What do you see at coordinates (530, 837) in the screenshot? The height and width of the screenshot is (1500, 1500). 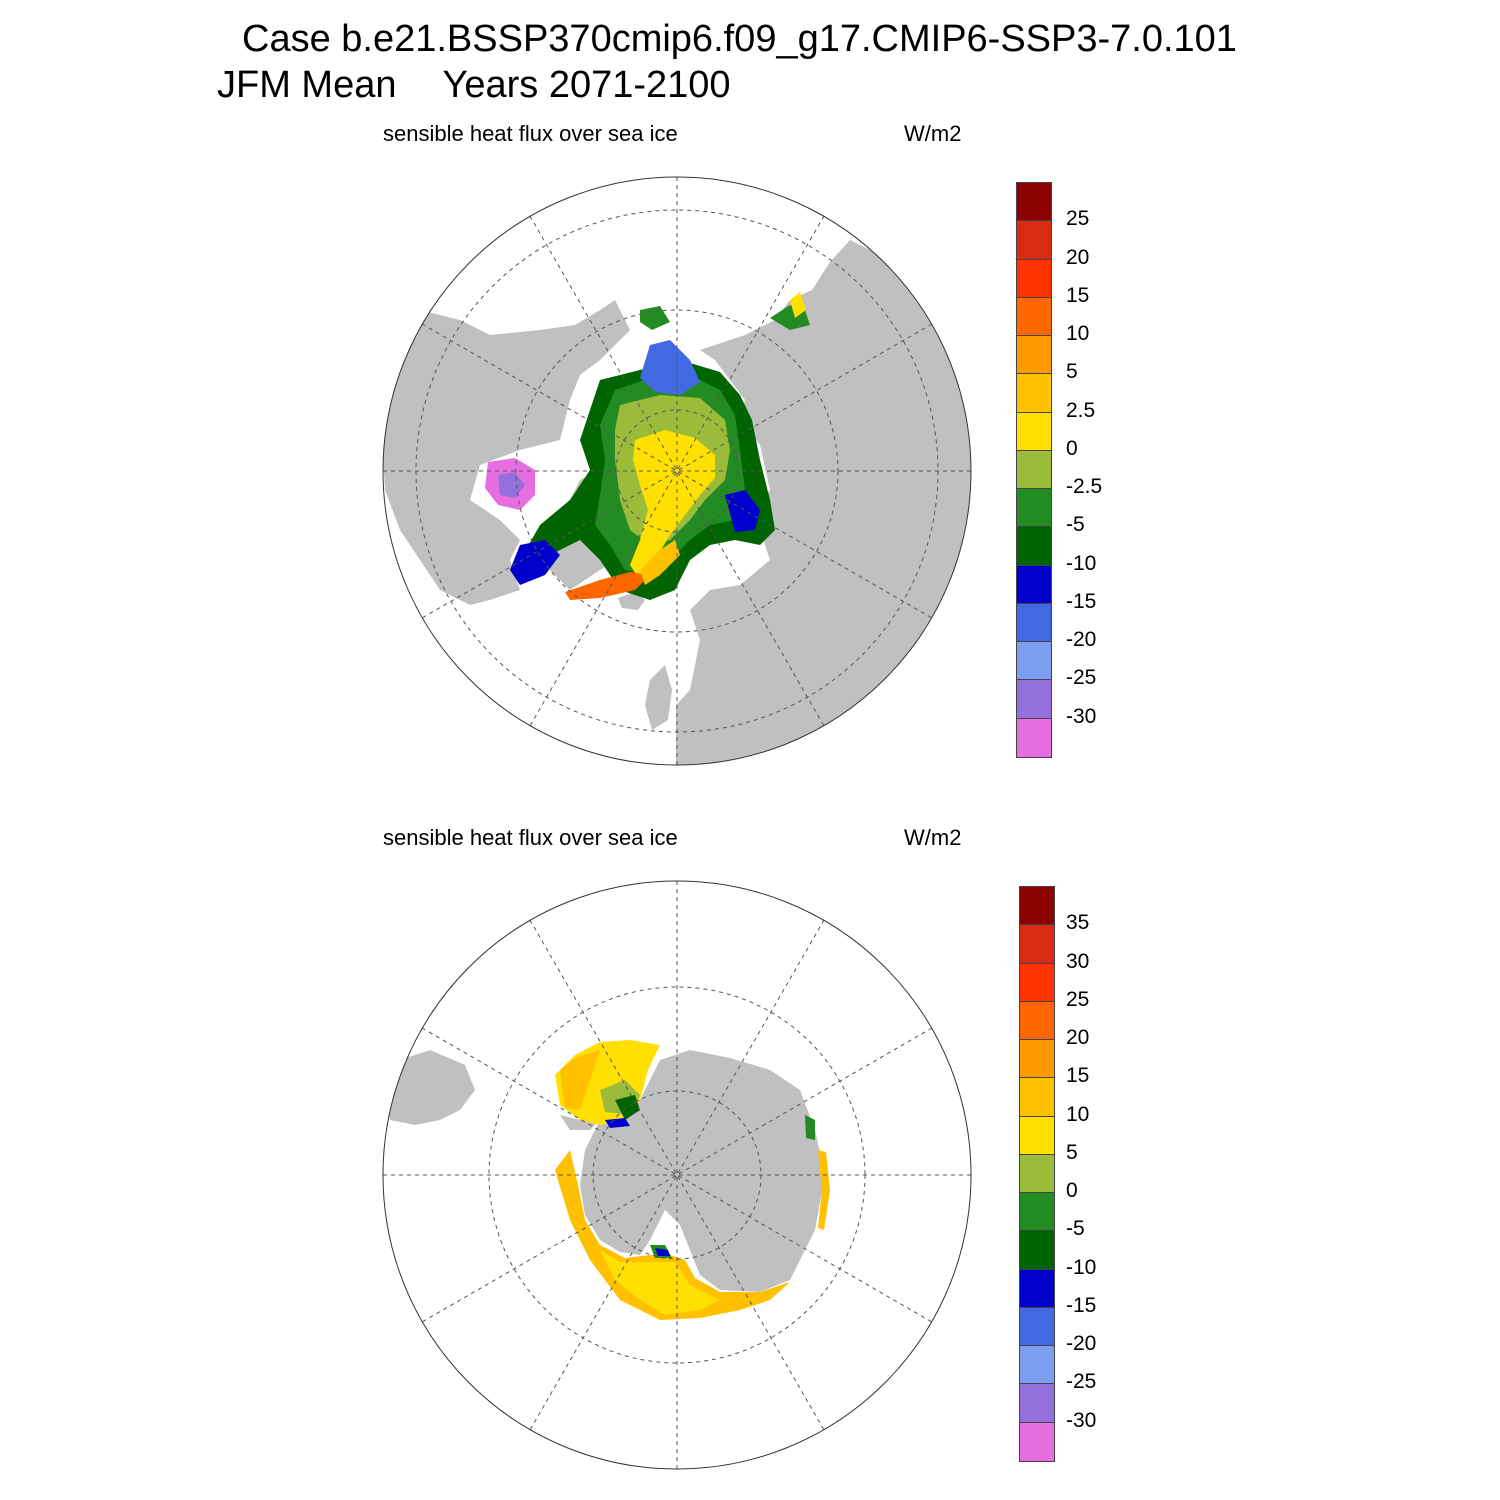 I see `panel-south-variable-label: sensible heat flux over sea ice` at bounding box center [530, 837].